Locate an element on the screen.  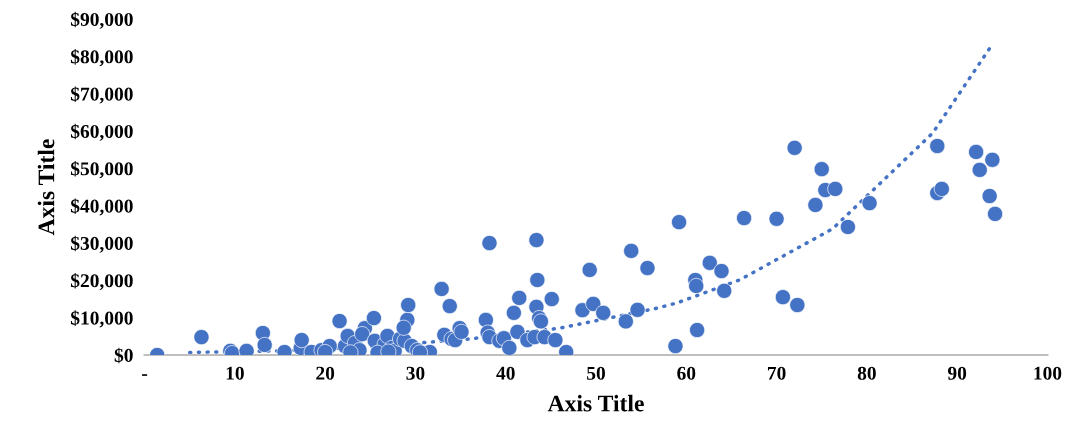
x-axis-title: Axis Title is located at coordinates (595, 403).